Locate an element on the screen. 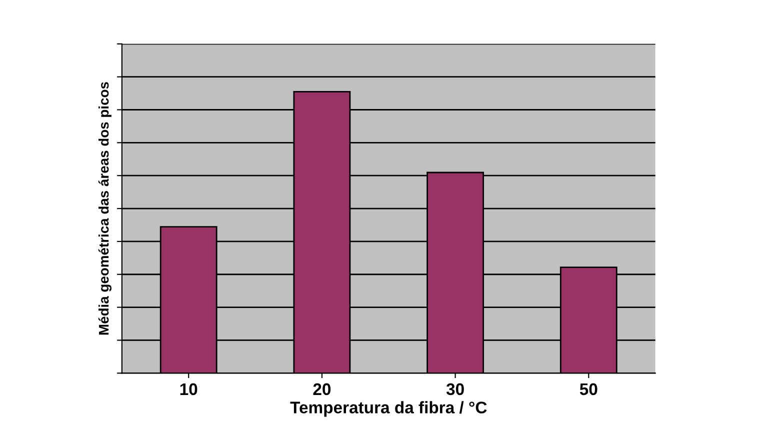 This screenshot has width=762, height=439. y-axis-title: Média geométrica das áreas dos picos is located at coordinates (105, 208).